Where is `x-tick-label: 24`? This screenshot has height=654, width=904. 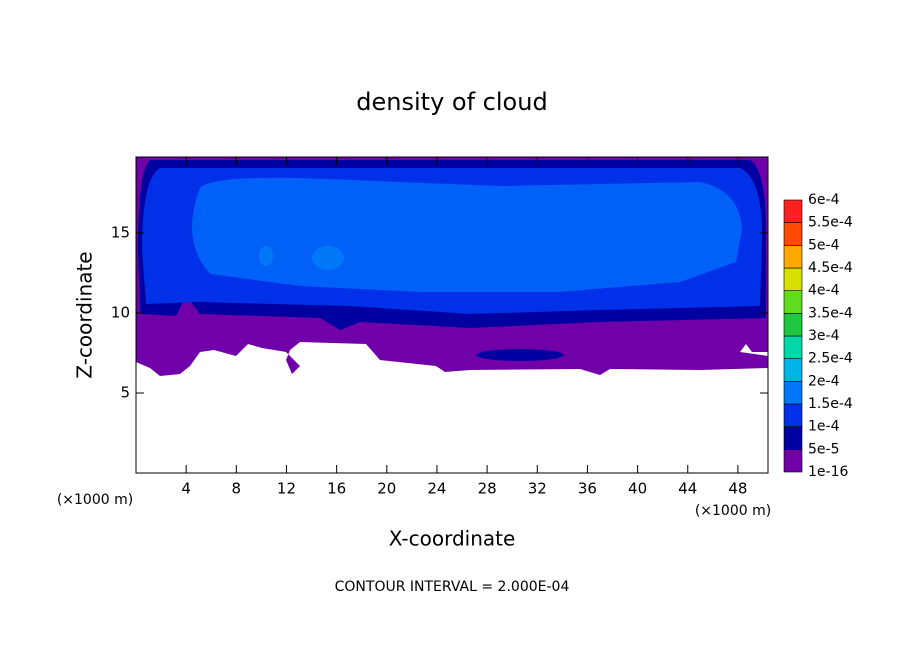 x-tick-label: 24 is located at coordinates (436, 489).